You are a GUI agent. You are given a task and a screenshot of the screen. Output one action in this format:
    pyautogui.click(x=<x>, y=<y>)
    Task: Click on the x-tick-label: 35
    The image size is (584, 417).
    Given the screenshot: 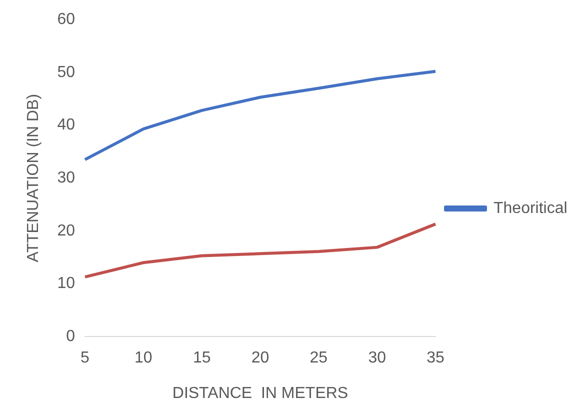 What is the action you would take?
    pyautogui.click(x=435, y=358)
    